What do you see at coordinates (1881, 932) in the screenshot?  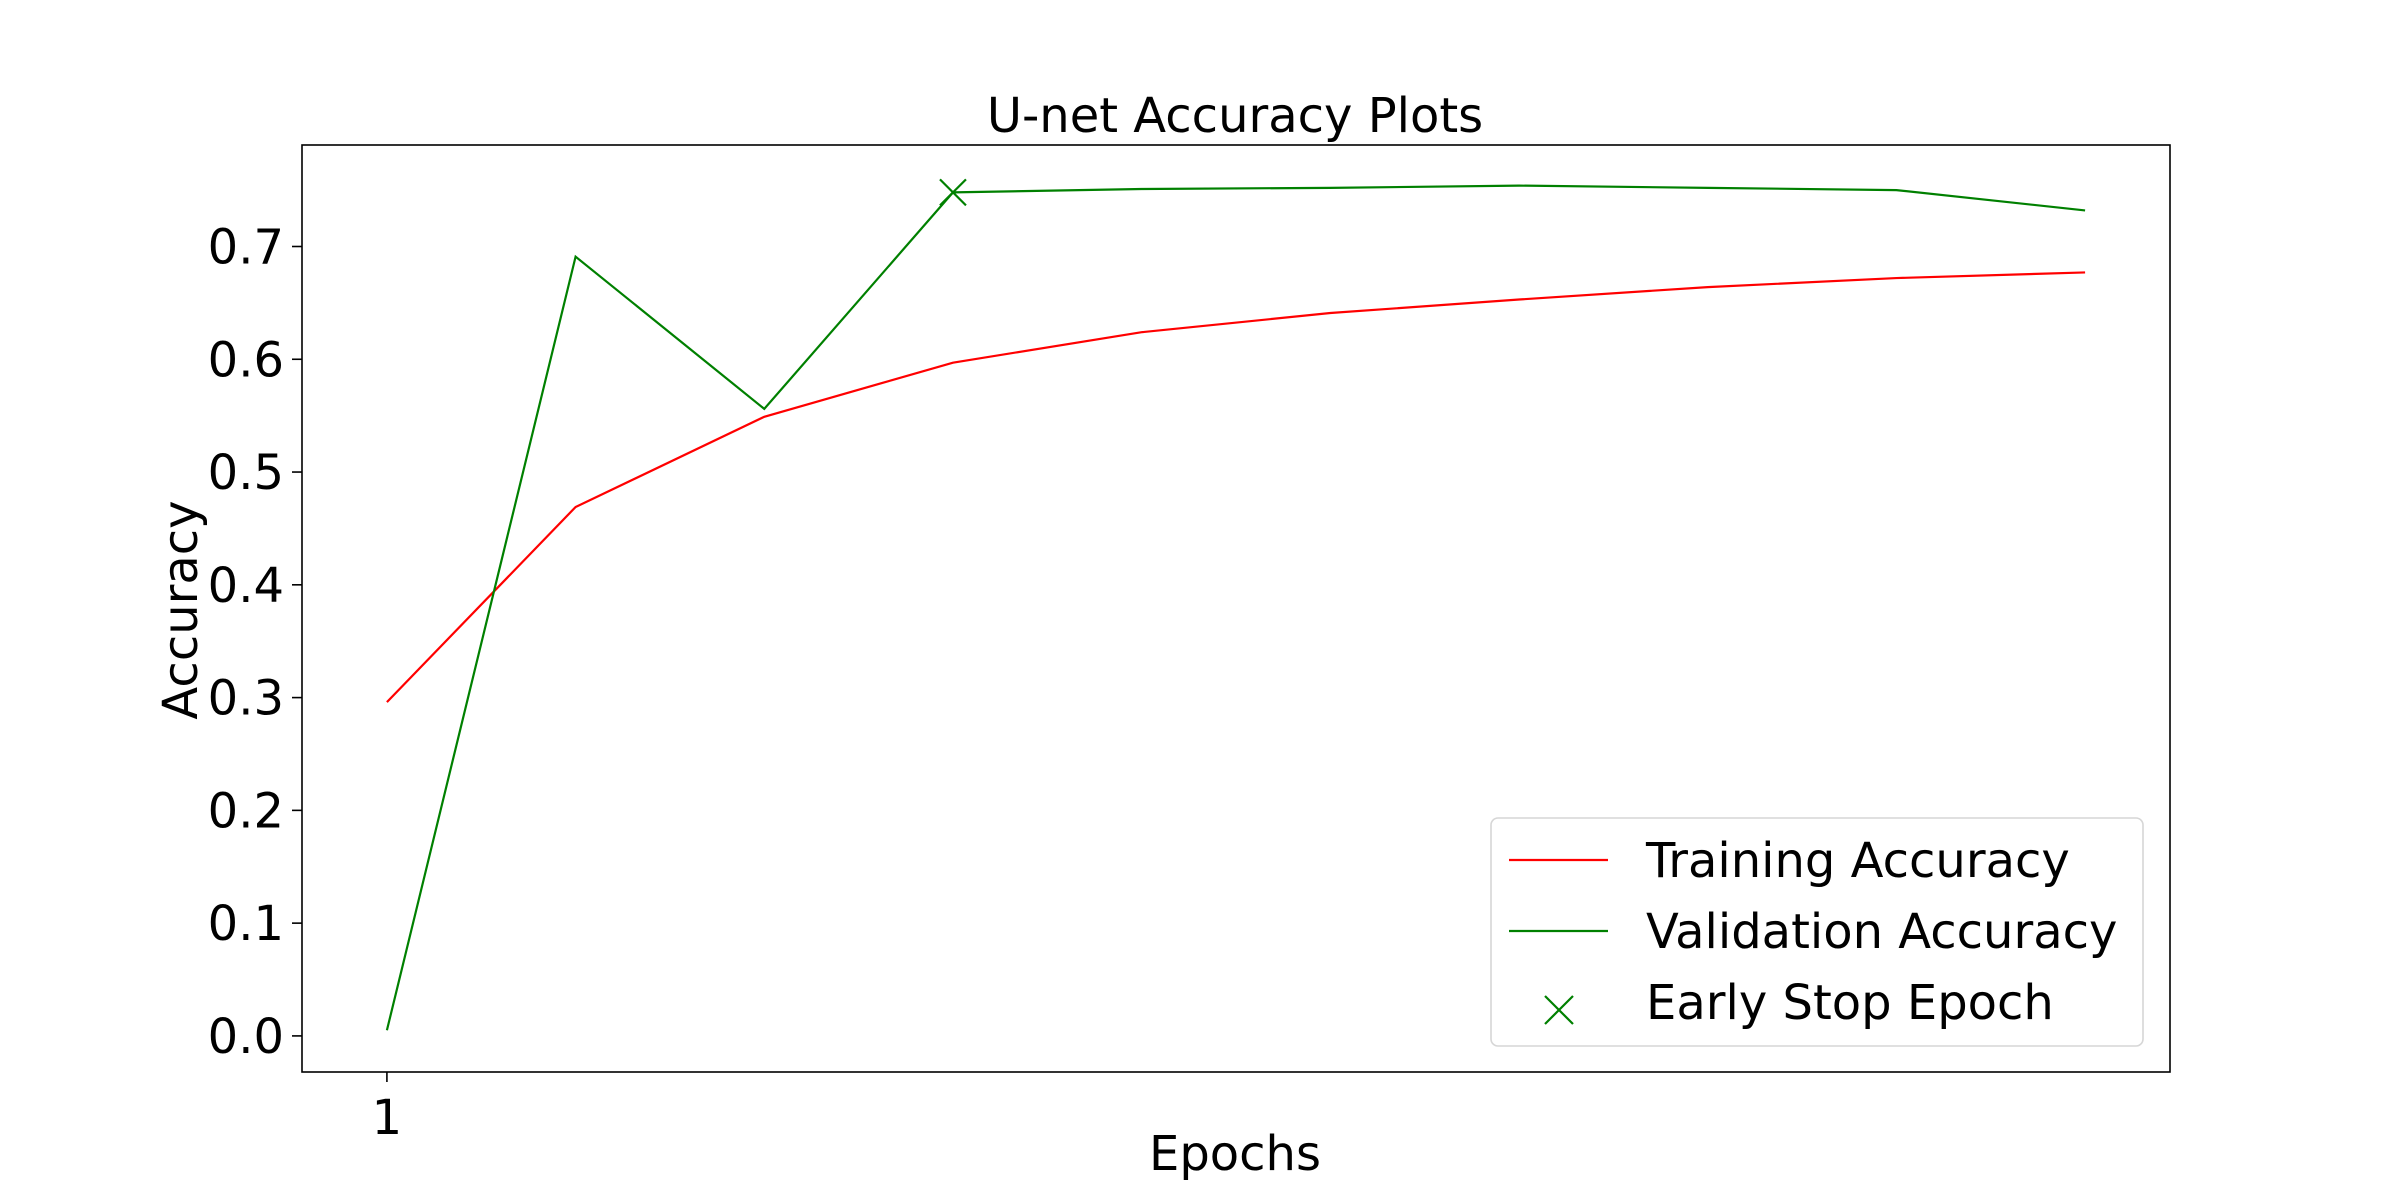 I see `legend-label-validation-accuracy: Validation Accuracy` at bounding box center [1881, 932].